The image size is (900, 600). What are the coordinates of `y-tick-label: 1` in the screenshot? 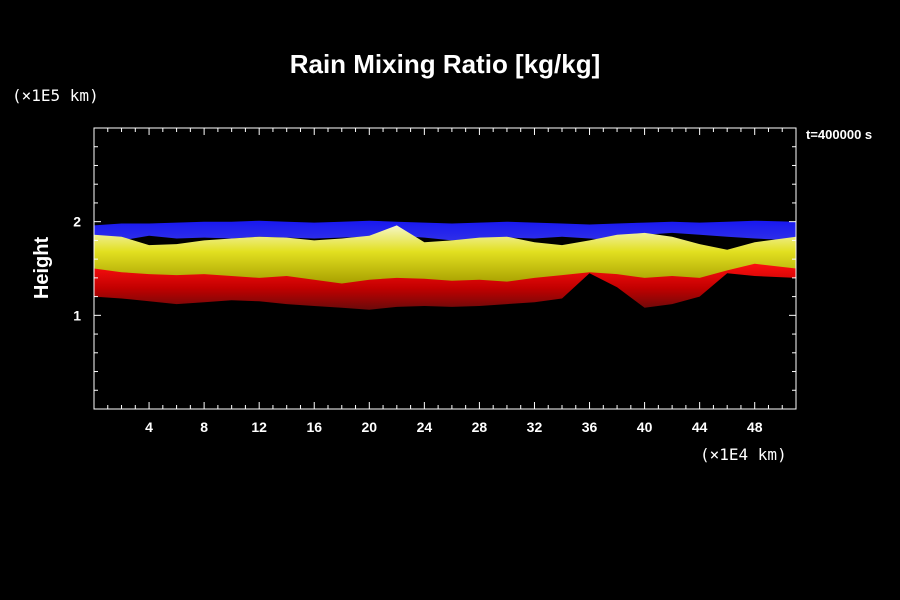 It's located at (77, 315).